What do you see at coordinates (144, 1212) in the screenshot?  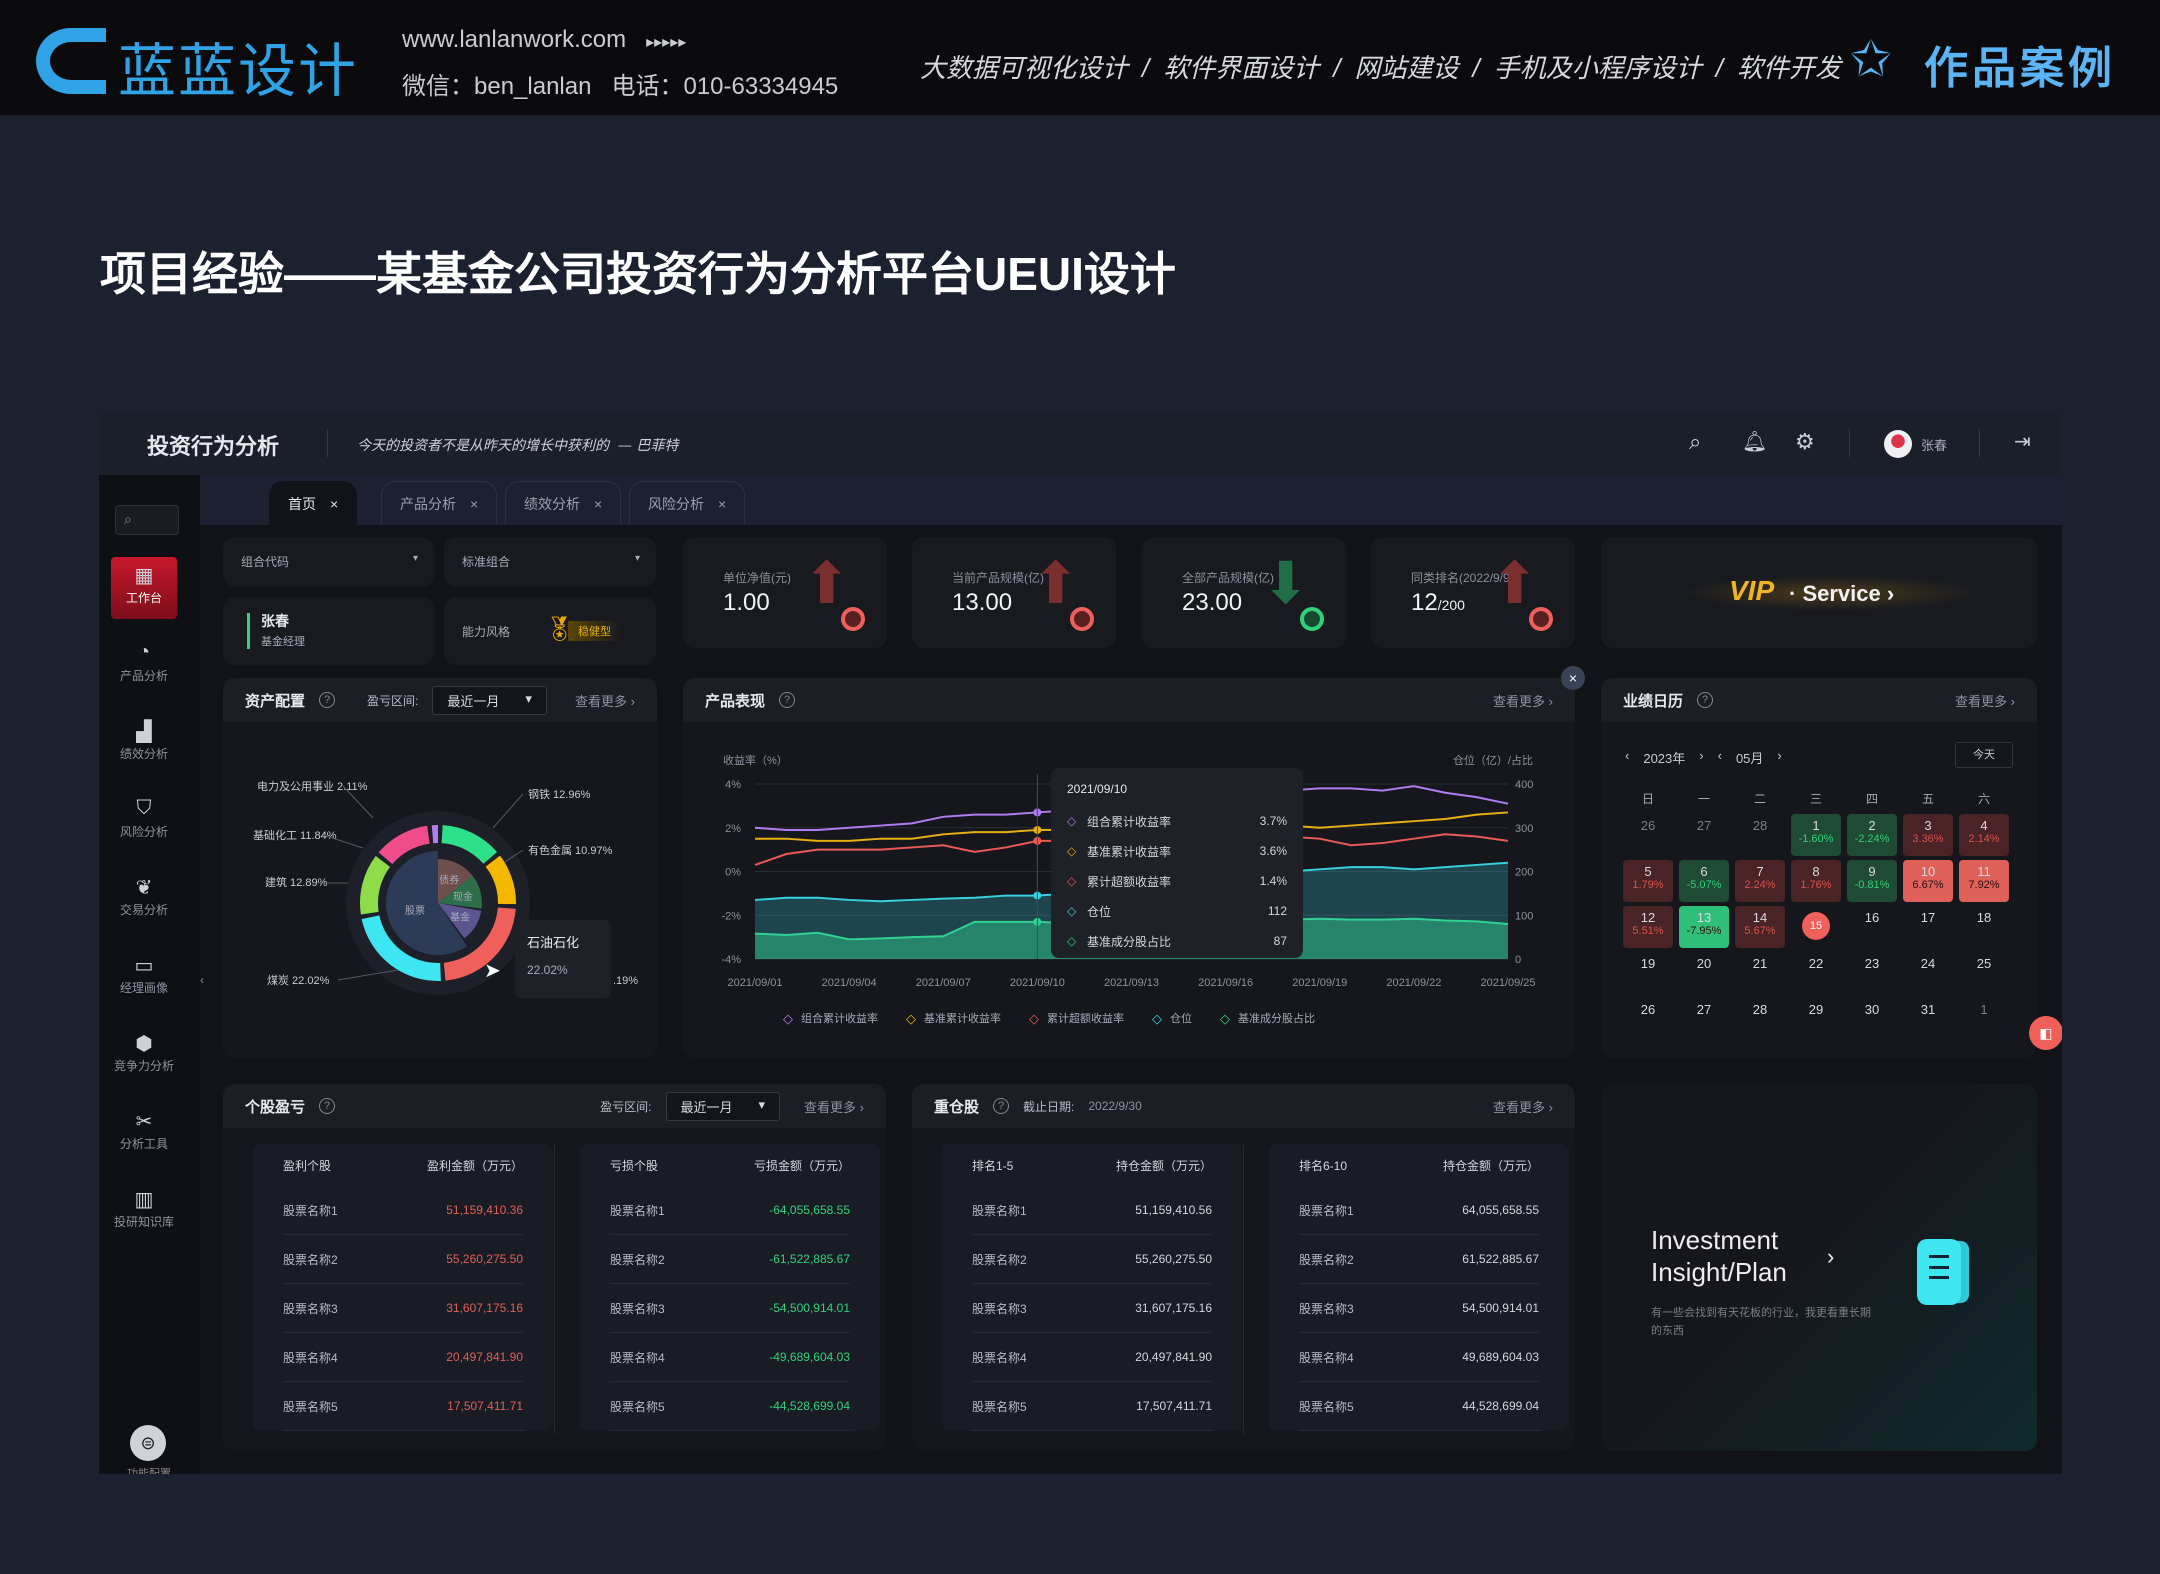 I see `sidebar-item-8: ▥ 投研知识库` at bounding box center [144, 1212].